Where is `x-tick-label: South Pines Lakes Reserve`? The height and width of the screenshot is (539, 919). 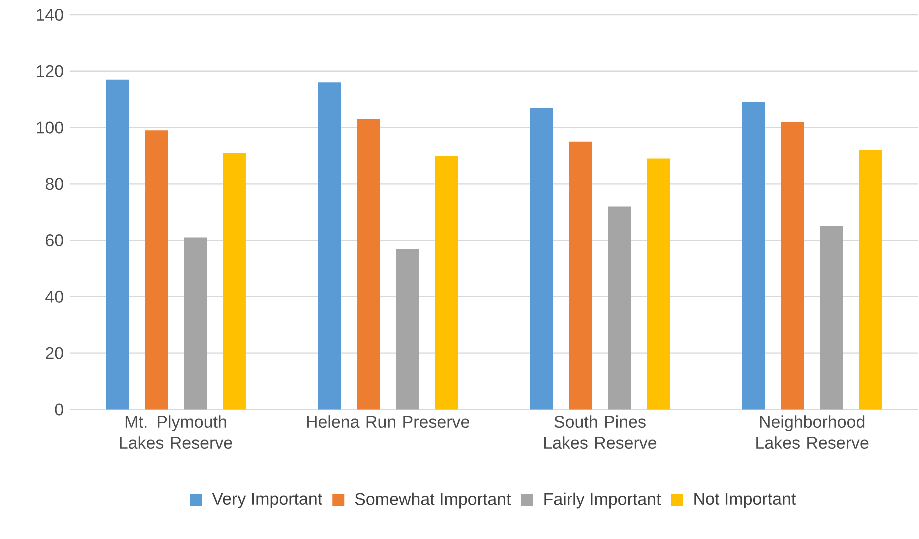
x-tick-label: South Pines Lakes Reserve is located at coordinates (600, 433).